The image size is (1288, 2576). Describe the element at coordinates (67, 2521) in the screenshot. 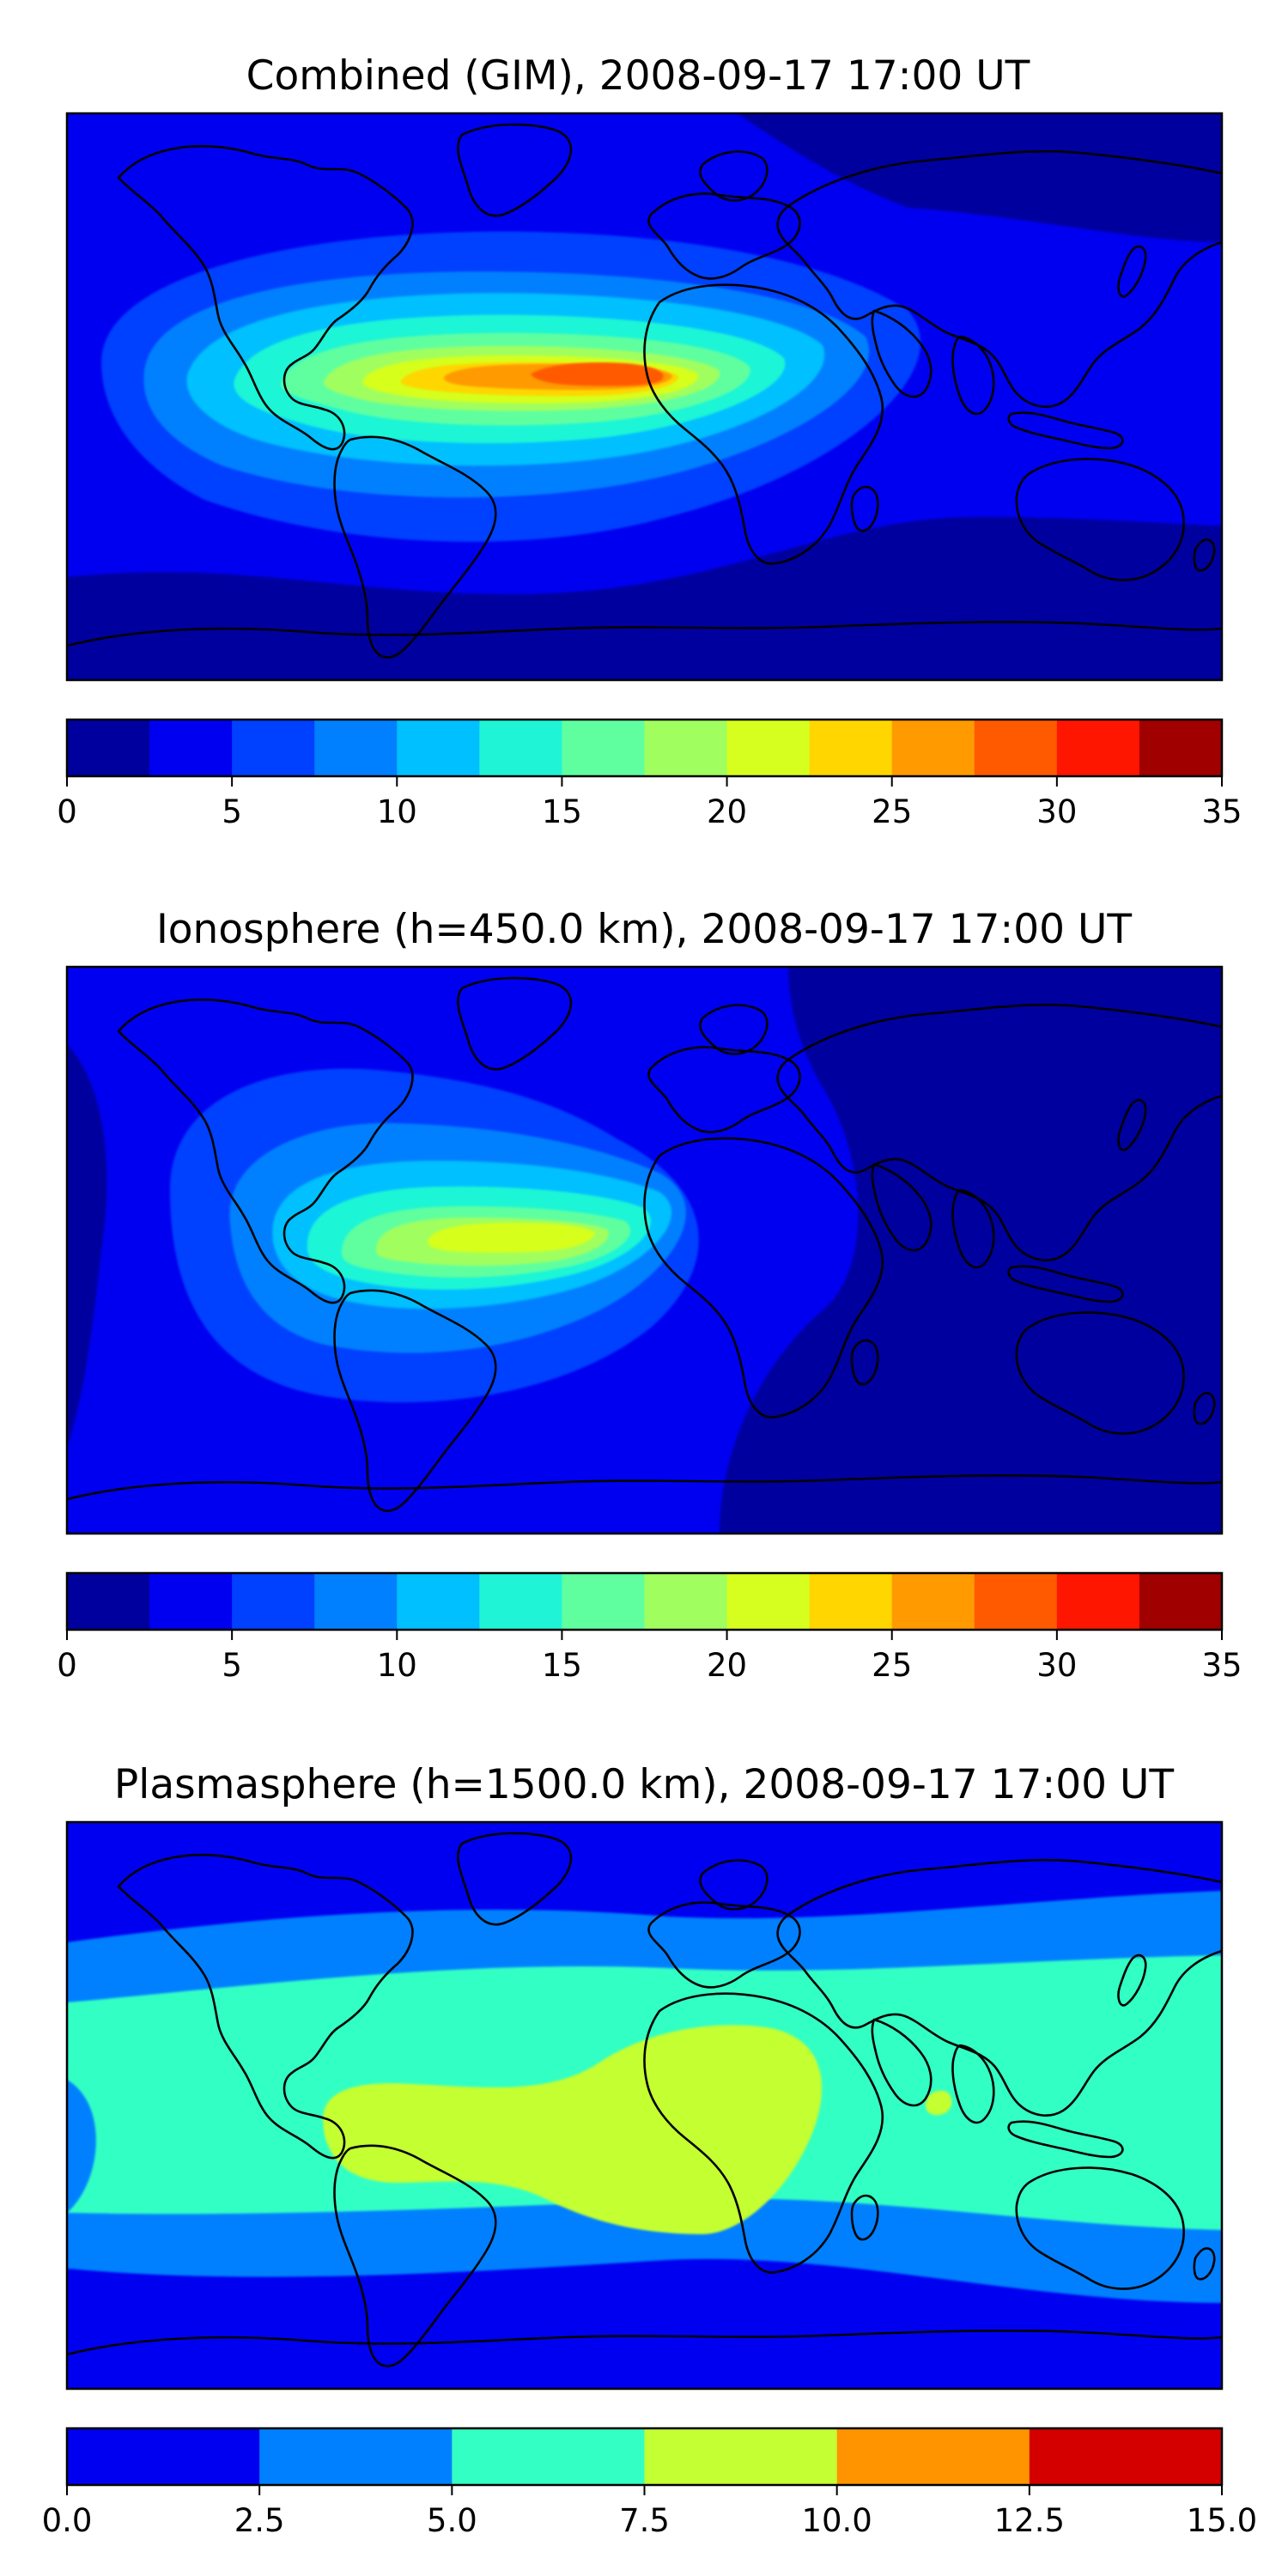

I see `colorbar-tick-label: 0.0` at that location.